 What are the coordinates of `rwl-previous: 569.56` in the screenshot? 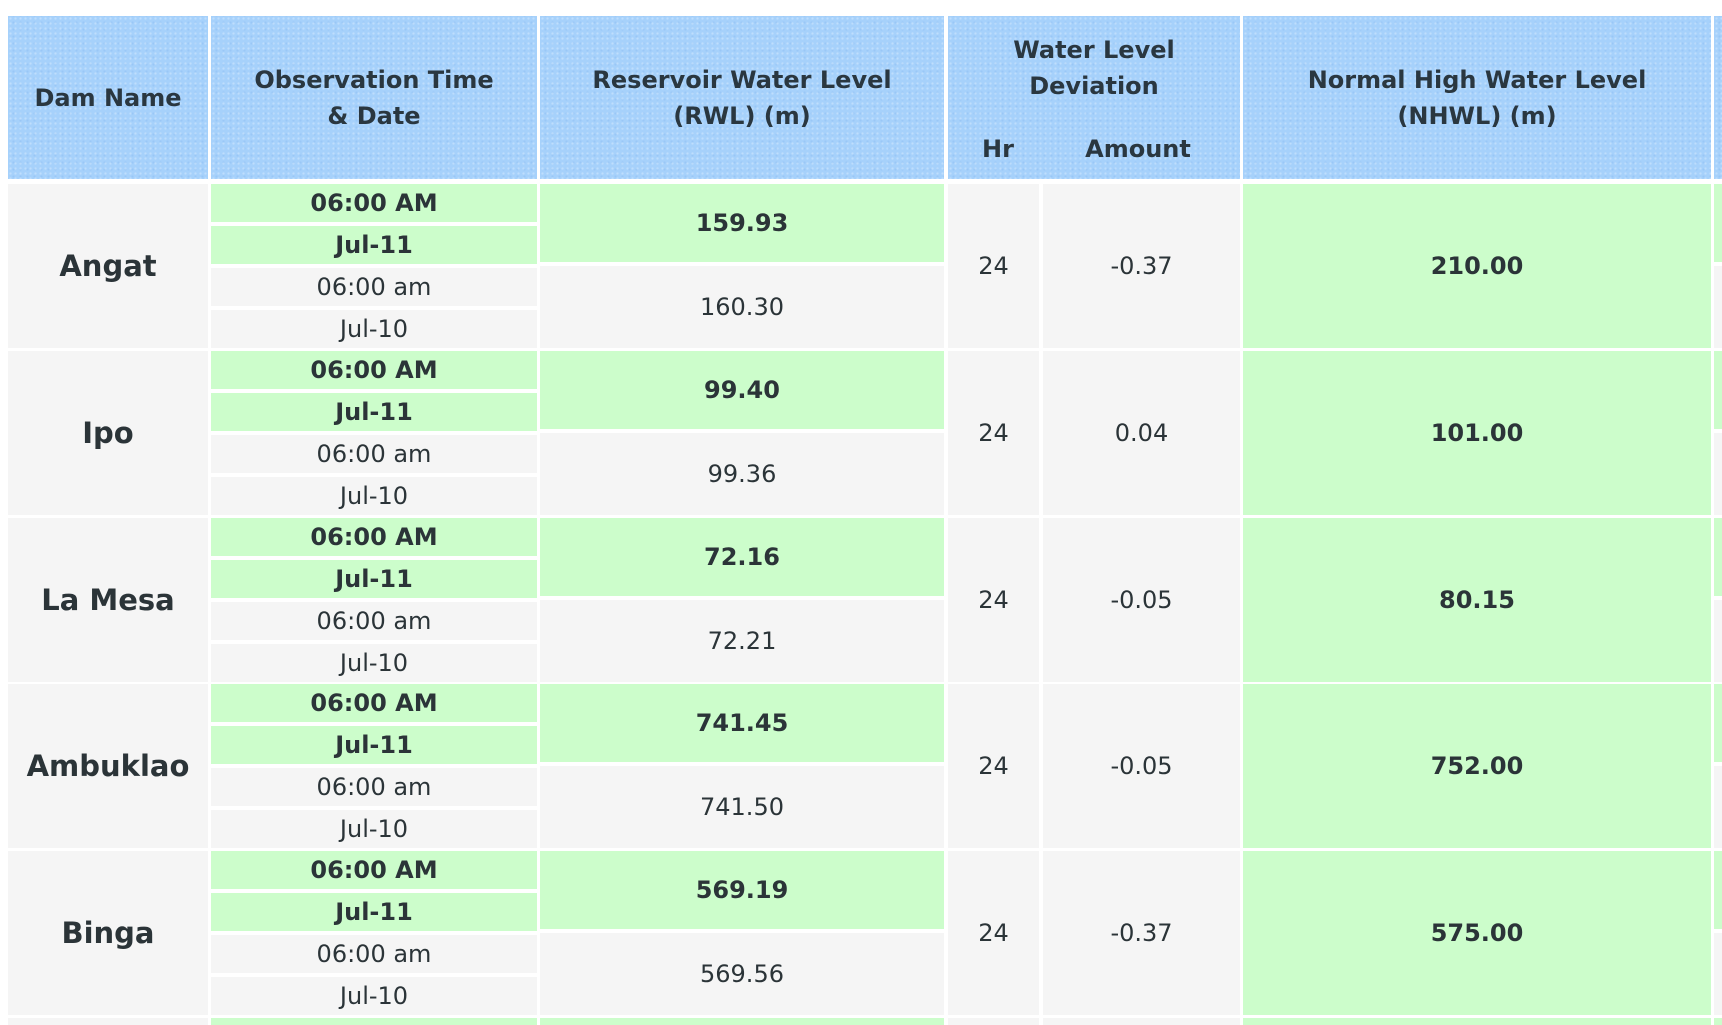 It's located at (742, 974).